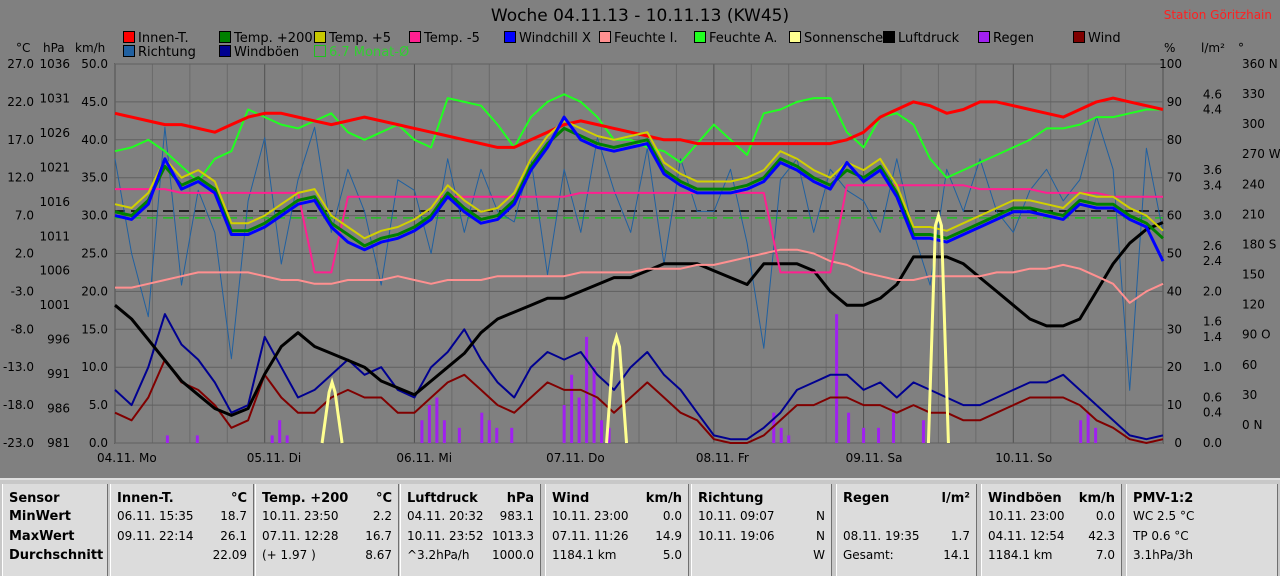  I want to click on stats-value: 983.1, so click(516, 516).